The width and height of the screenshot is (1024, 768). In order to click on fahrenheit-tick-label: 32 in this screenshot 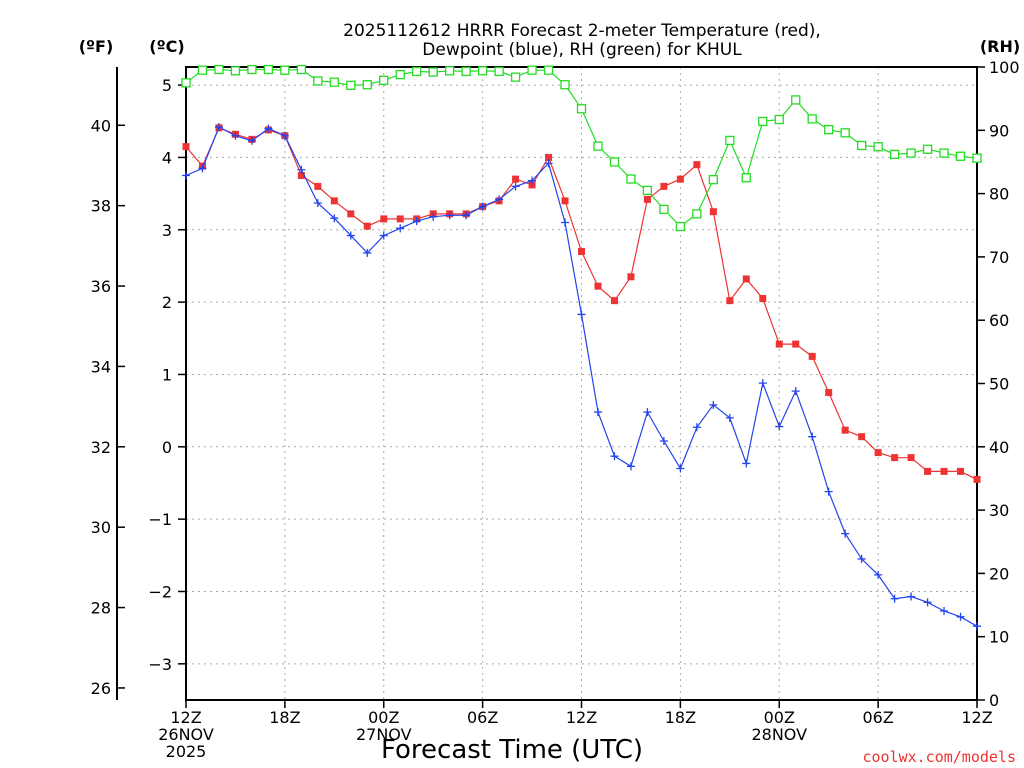, I will do `click(101, 447)`.